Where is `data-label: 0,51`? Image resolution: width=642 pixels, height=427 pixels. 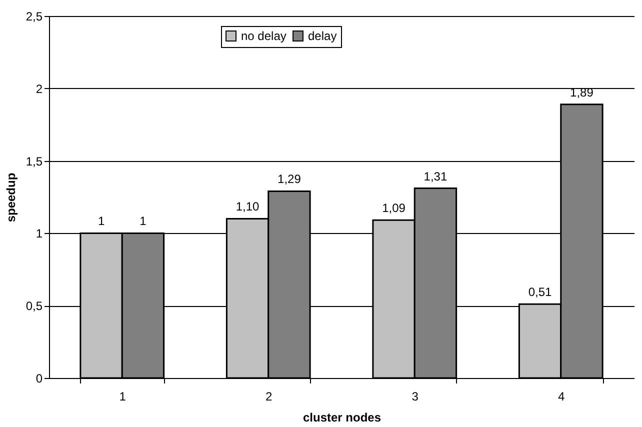
data-label: 0,51 is located at coordinates (540, 292).